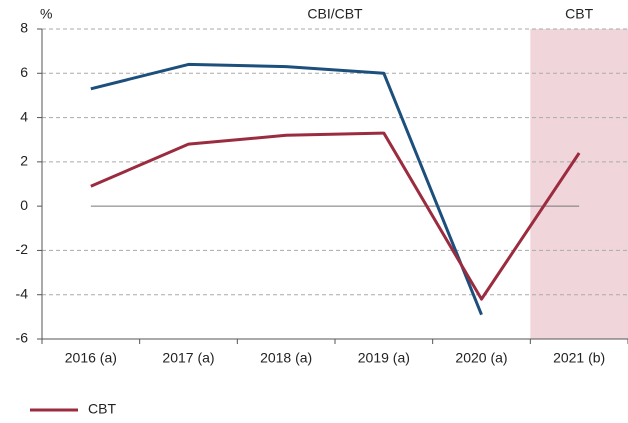  Describe the element at coordinates (24, 116) in the screenshot. I see `y-tick-label: 4` at that location.